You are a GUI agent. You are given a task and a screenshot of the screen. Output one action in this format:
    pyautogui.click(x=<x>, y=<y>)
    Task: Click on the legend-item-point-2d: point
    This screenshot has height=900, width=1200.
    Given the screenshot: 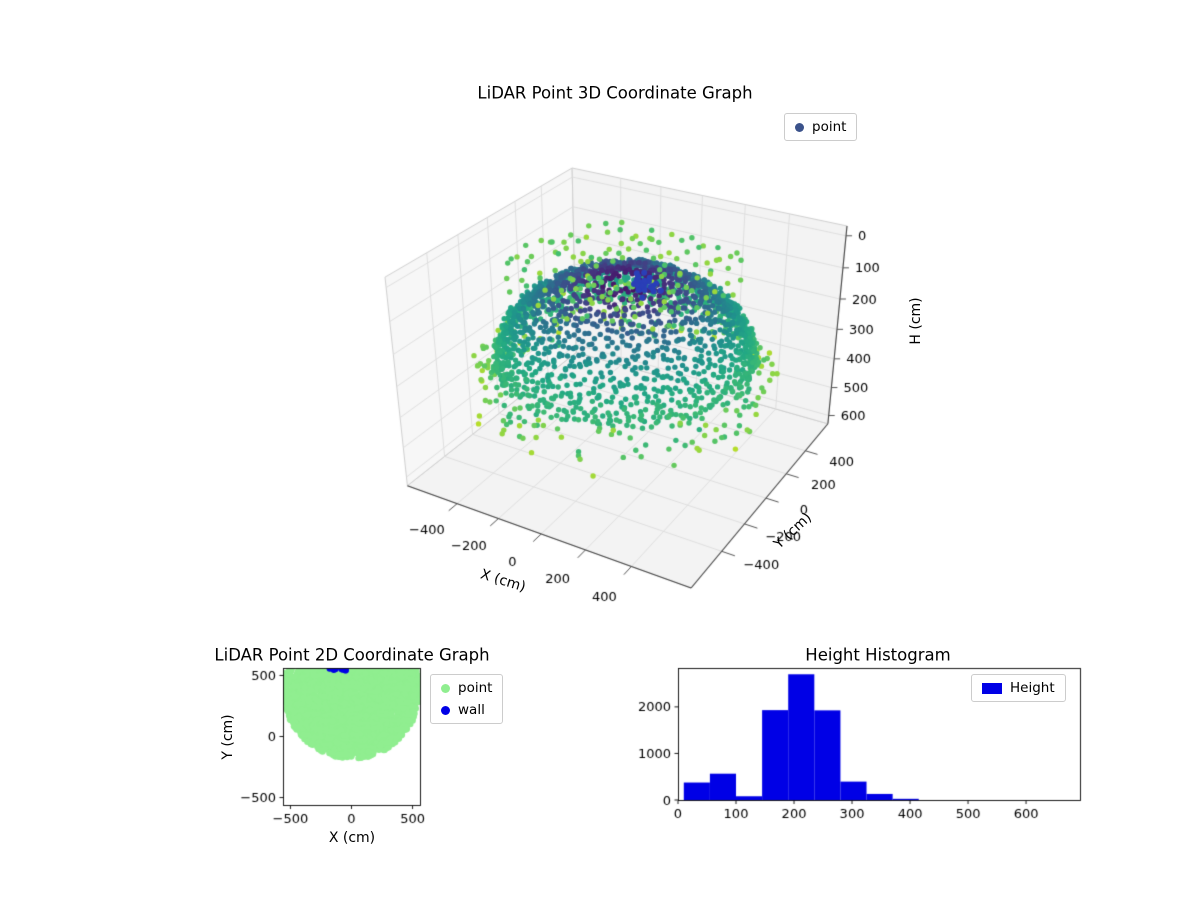 What is the action you would take?
    pyautogui.click(x=466, y=688)
    